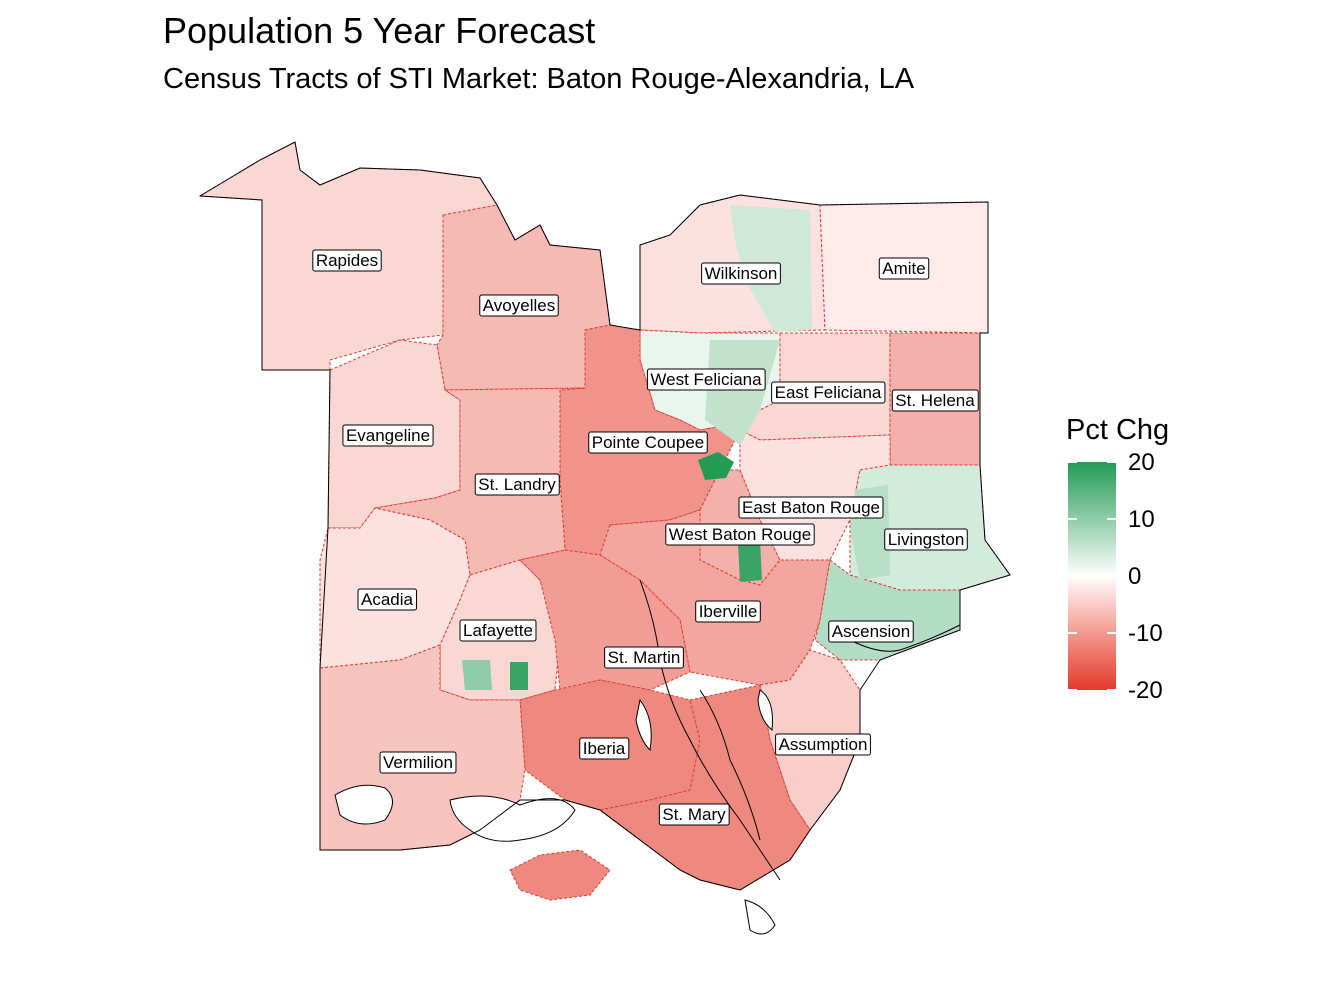 The image size is (1344, 1008). I want to click on parish-label-text: Vermilion, so click(418, 762).